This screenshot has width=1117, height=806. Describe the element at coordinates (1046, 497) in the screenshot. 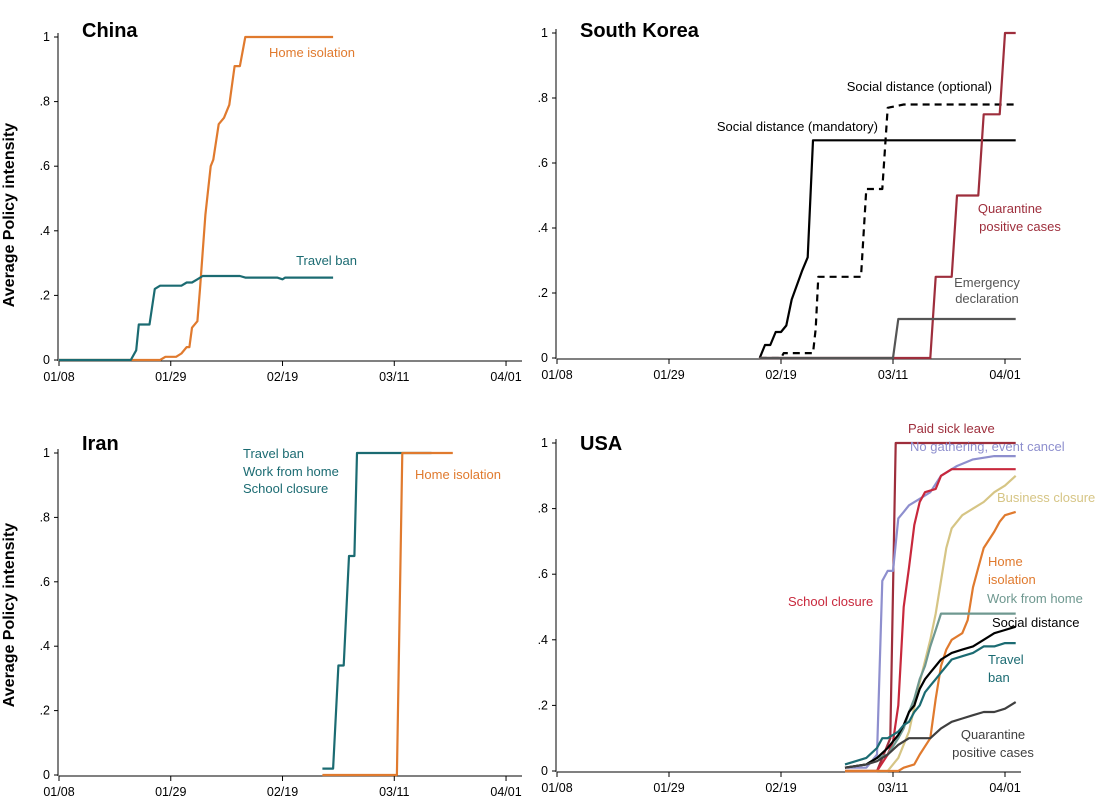

I see `annotation-label: Business closure` at that location.